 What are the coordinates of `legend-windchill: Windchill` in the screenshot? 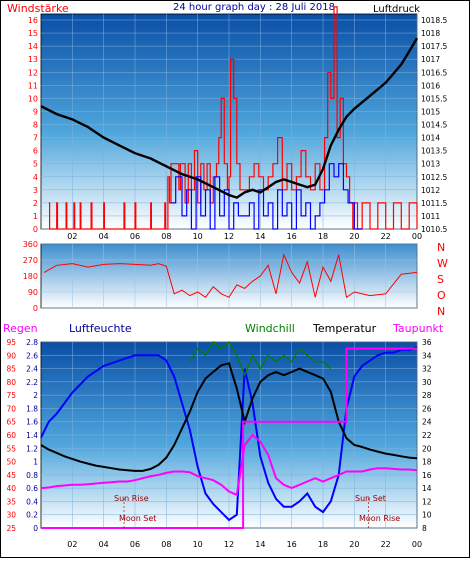 It's located at (270, 328).